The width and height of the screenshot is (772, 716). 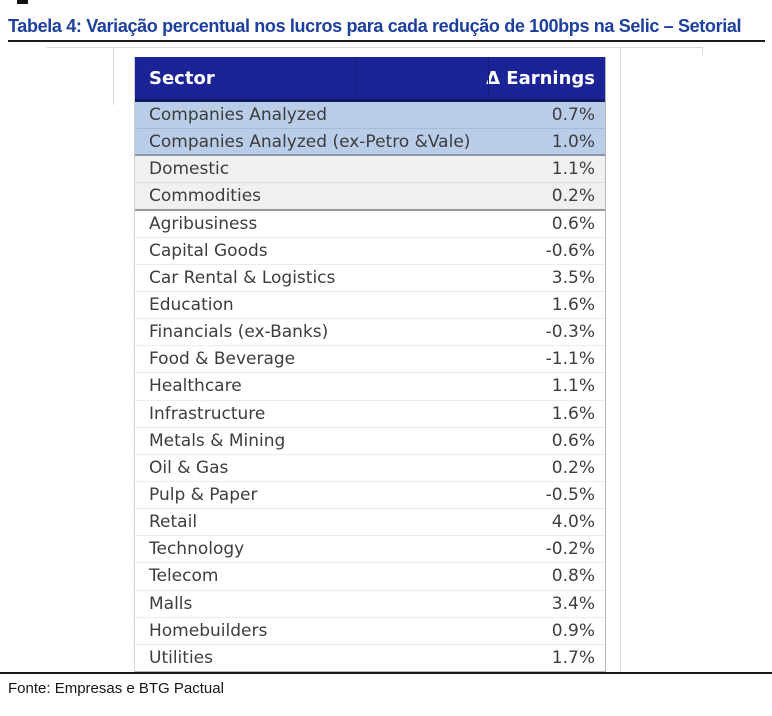 I want to click on sector-cell: Food & Beverage, so click(x=222, y=359).